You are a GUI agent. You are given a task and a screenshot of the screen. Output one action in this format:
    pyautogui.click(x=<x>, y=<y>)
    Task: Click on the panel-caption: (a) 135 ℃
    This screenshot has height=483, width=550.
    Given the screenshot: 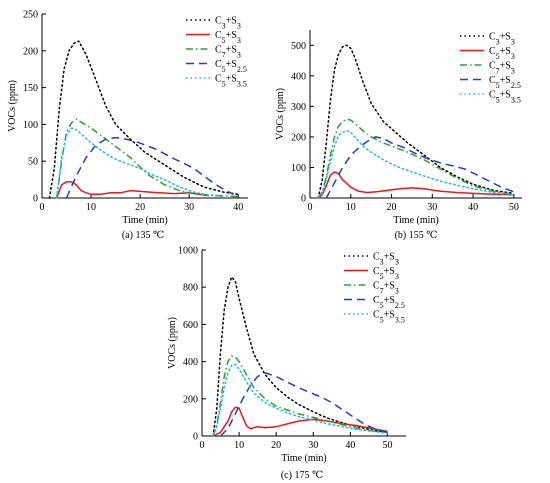 What is the action you would take?
    pyautogui.click(x=143, y=235)
    